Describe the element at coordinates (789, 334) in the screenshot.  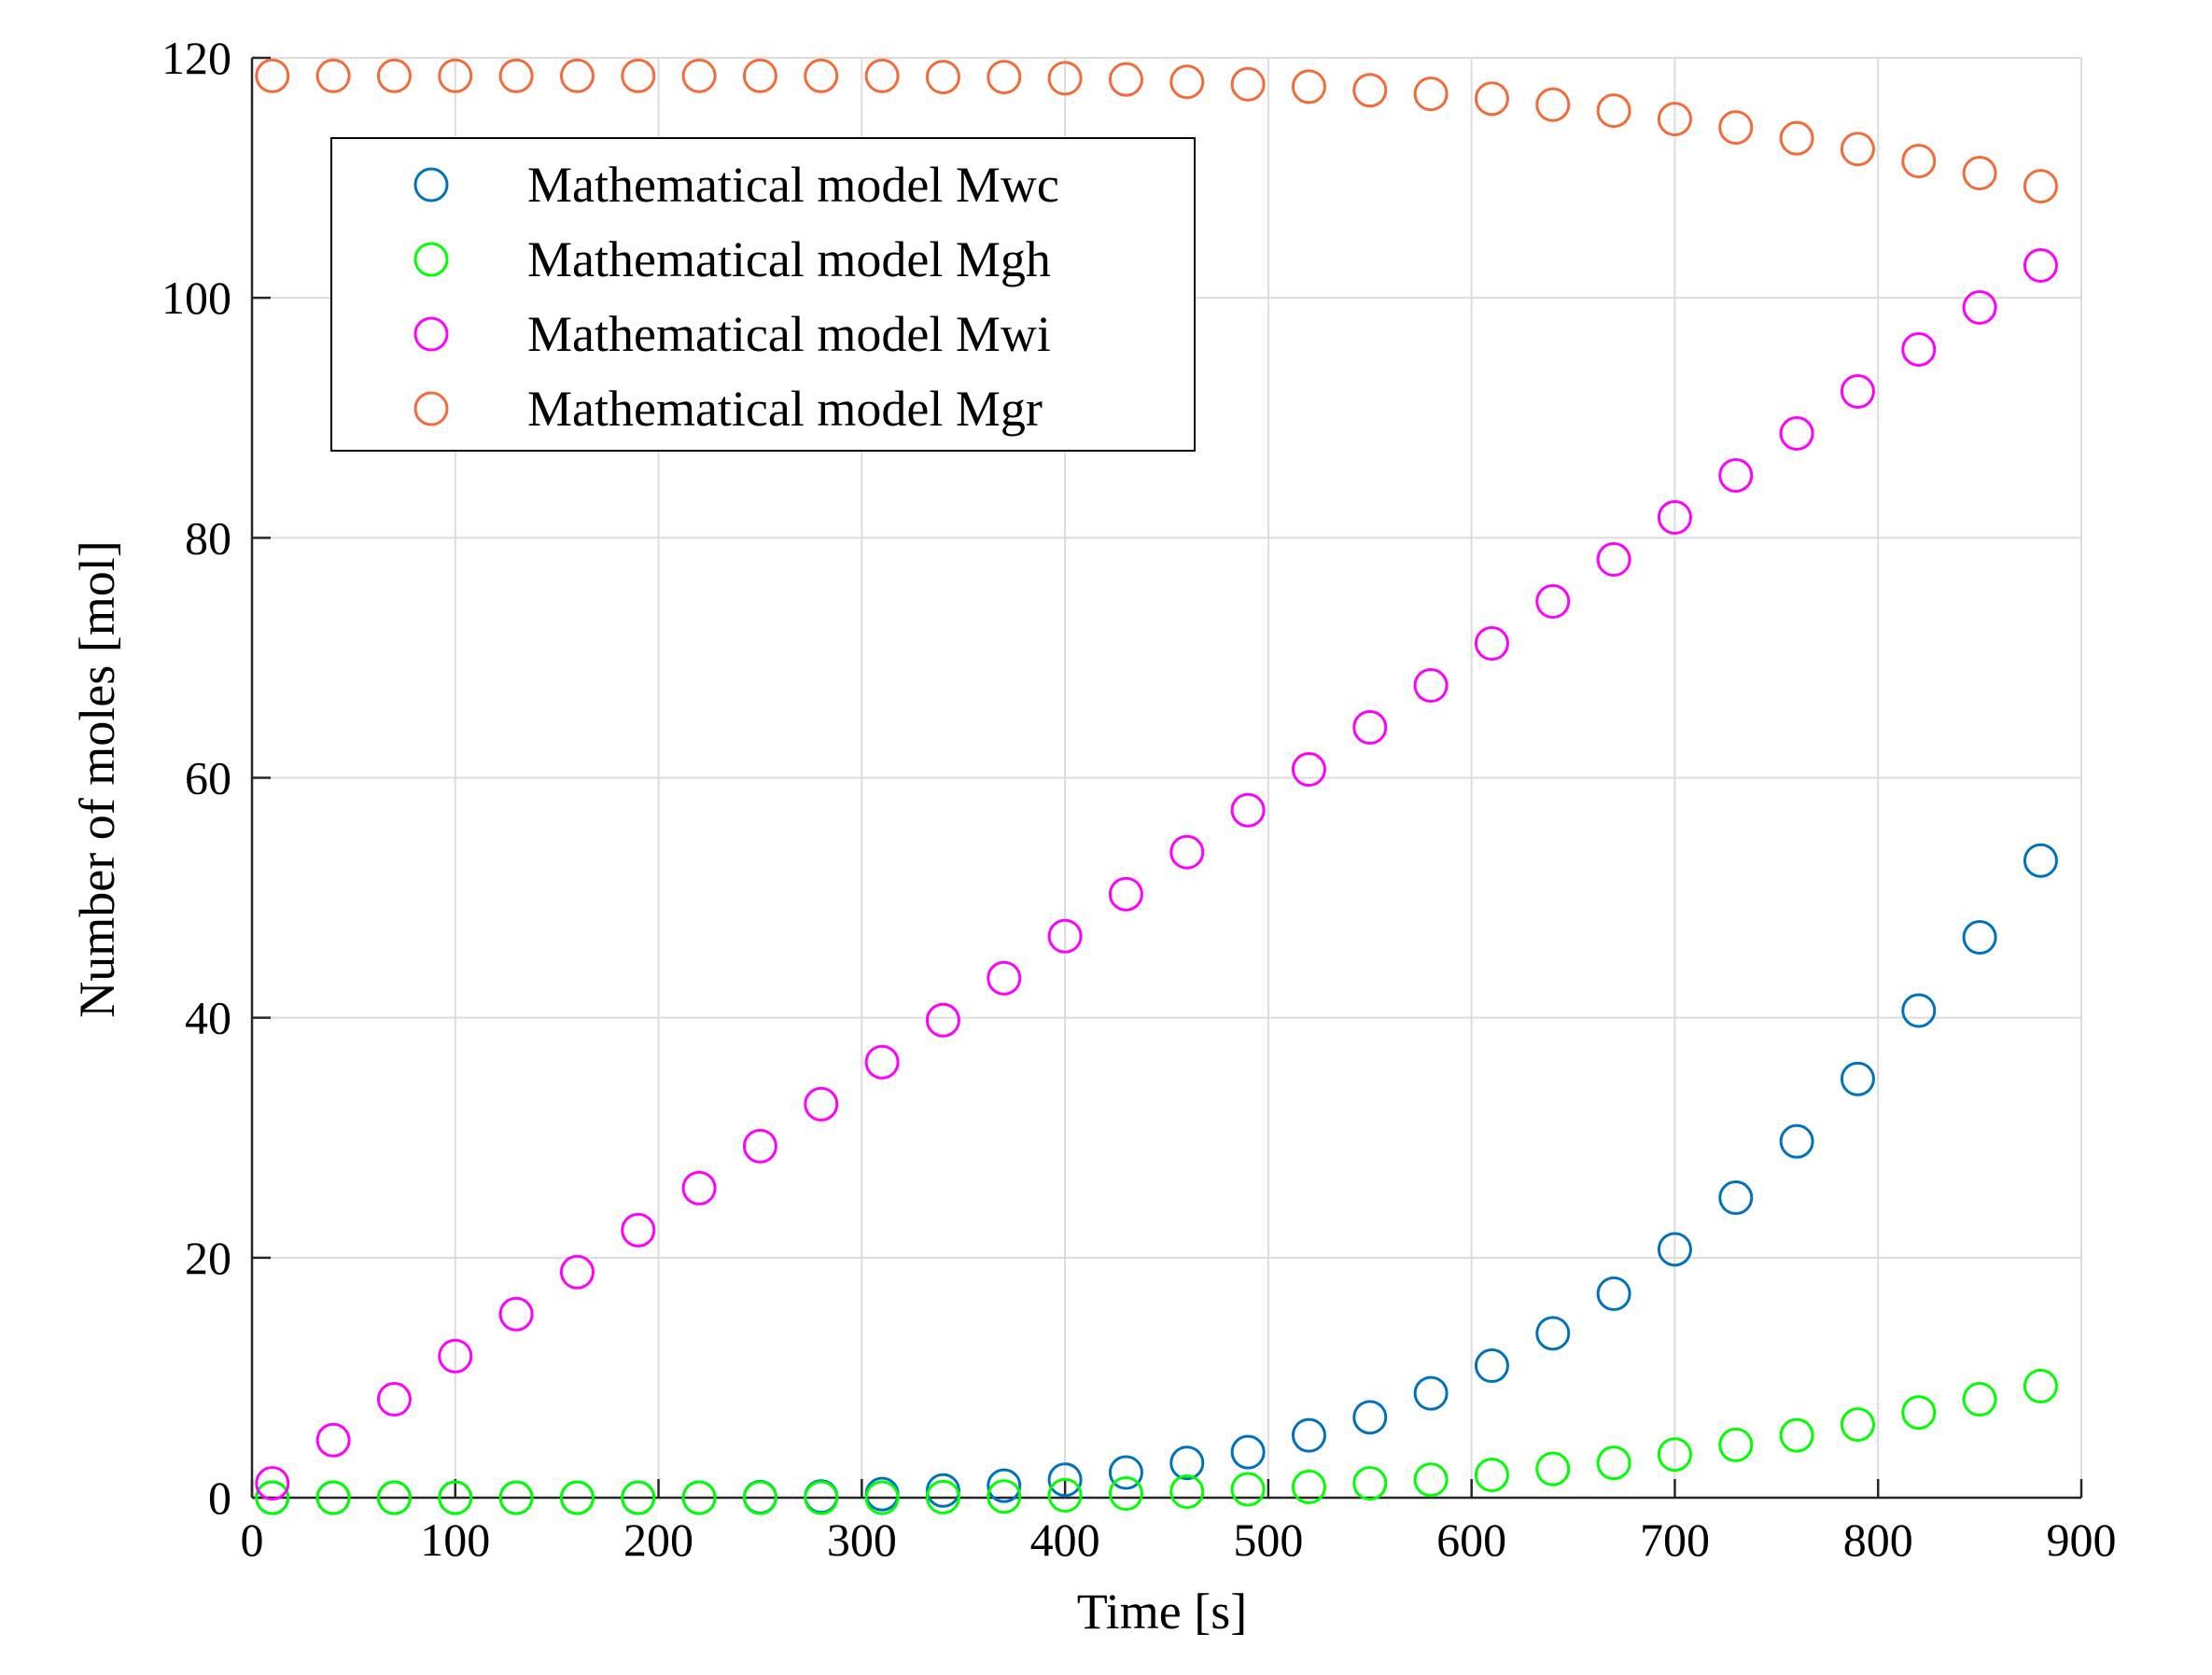
I see `legend-label: Mathematical model Mwi` at that location.